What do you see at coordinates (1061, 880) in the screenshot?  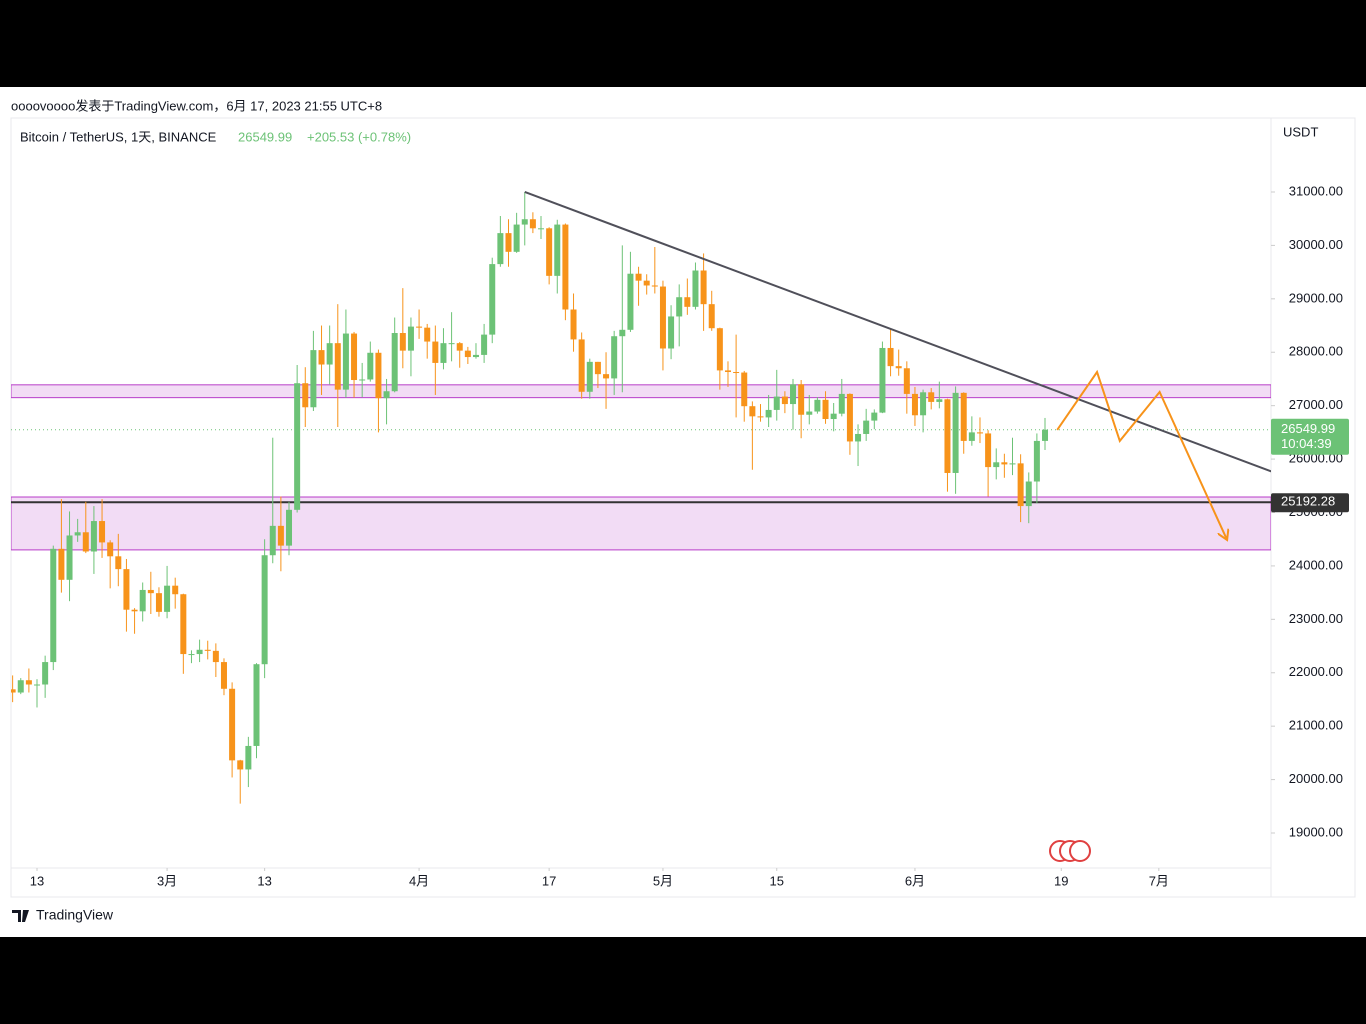 I see `x-tick-label: 19` at bounding box center [1061, 880].